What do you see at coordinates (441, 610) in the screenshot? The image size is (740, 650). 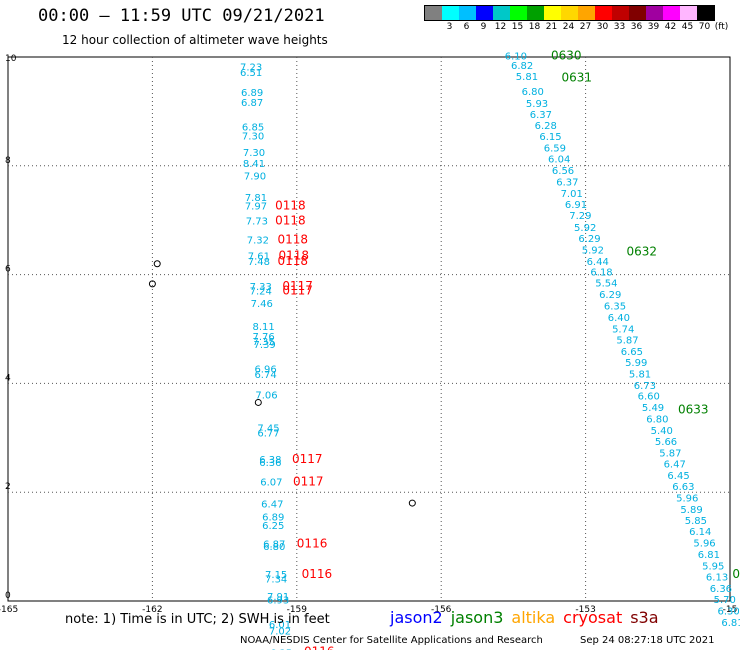 I see `x-tick-label: -156` at bounding box center [441, 610].